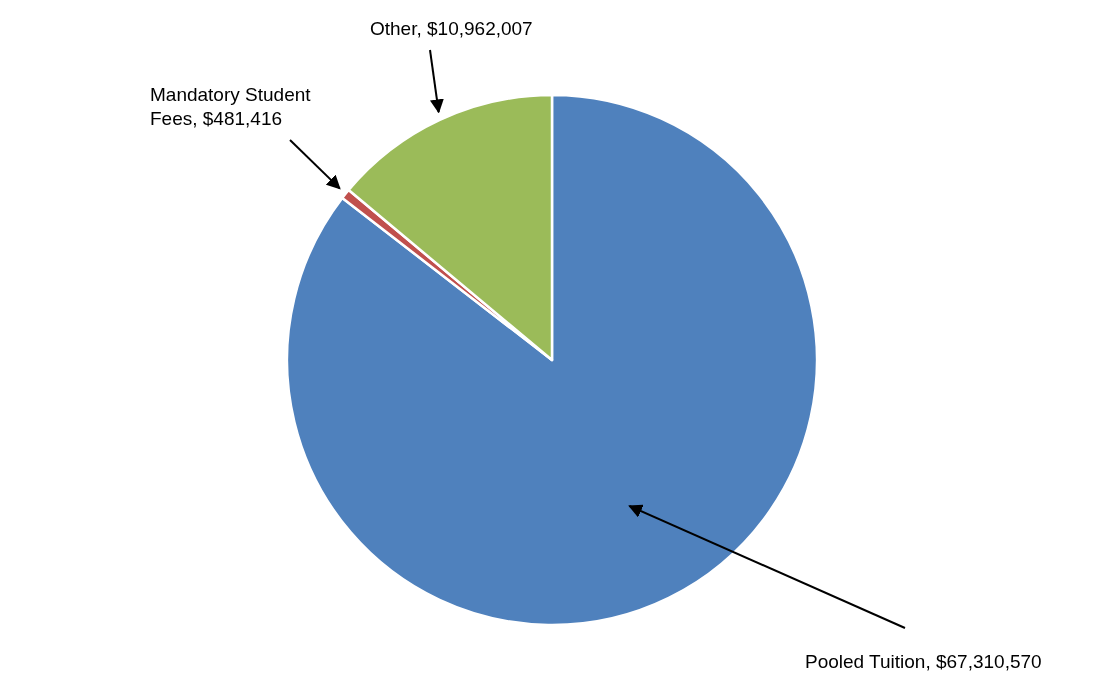 The width and height of the screenshot is (1105, 677). I want to click on slice-label: Mandatory Student Fees, $481,416, so click(231, 106).